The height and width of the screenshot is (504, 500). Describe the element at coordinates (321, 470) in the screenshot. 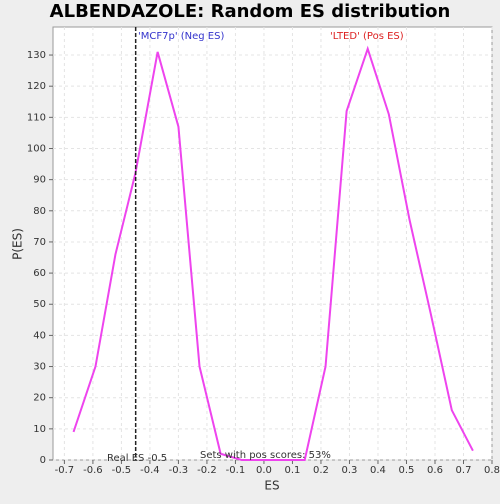

I see `x-tick-label: 0.2` at that location.